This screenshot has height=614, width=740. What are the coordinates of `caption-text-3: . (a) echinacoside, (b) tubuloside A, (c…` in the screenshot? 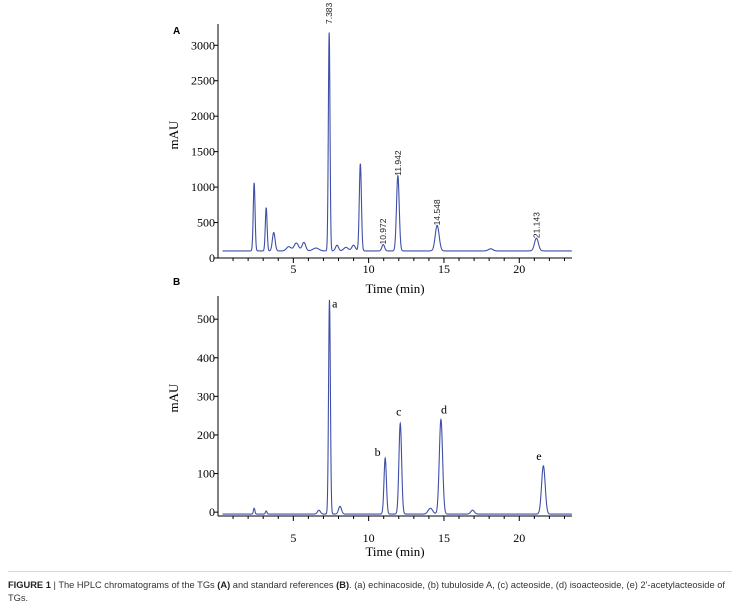 It's located at (366, 591).